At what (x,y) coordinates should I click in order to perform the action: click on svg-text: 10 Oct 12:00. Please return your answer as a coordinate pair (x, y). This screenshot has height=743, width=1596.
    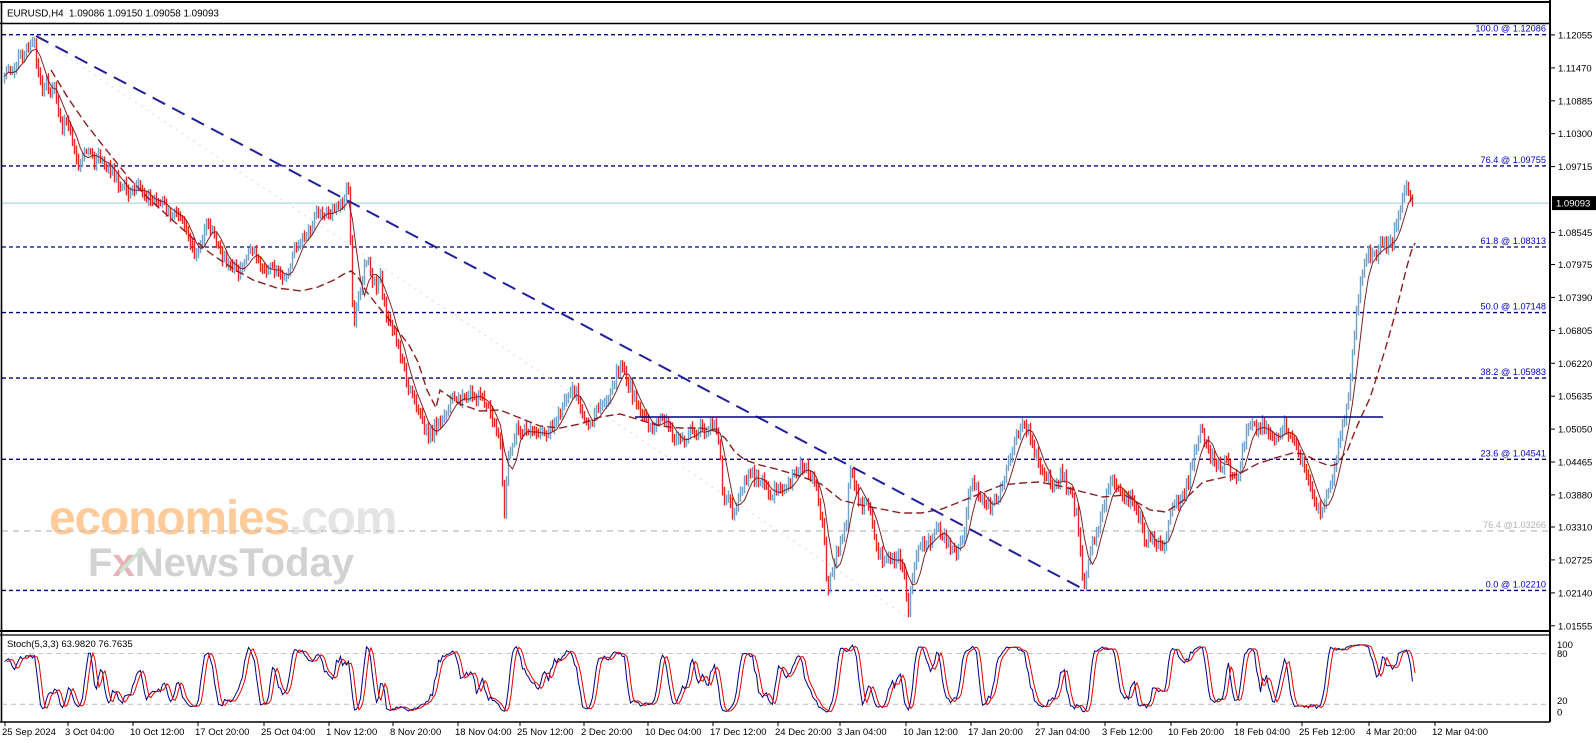
    Looking at the image, I should click on (157, 732).